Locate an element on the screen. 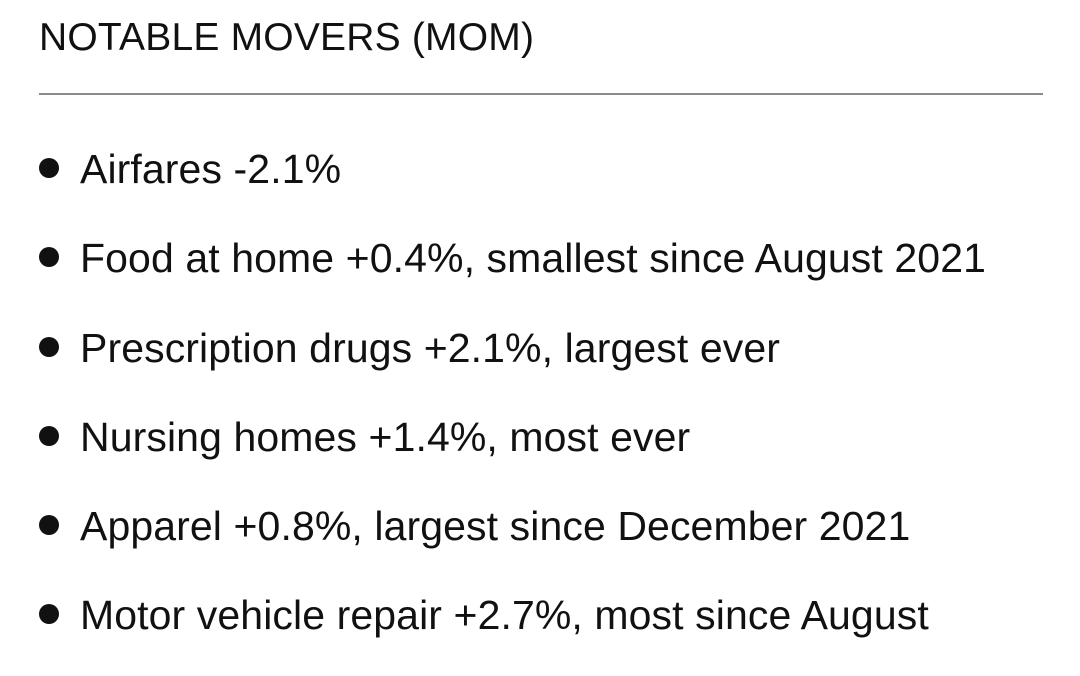 The image size is (1080, 676). list-item-text: Prescription drugs +2.1%, largest ever is located at coordinates (430, 347).